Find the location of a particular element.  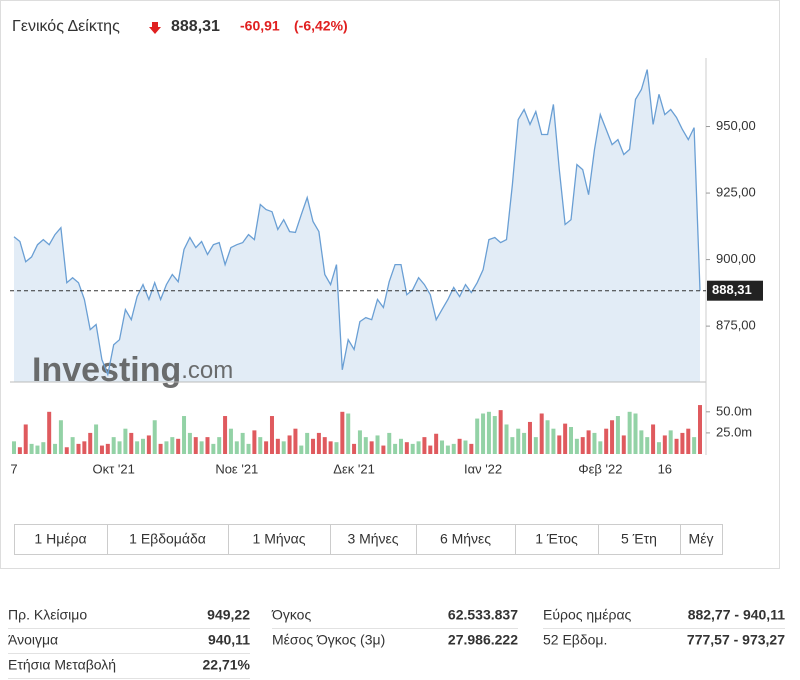

stat-value: 27.986.222 is located at coordinates (483, 640).